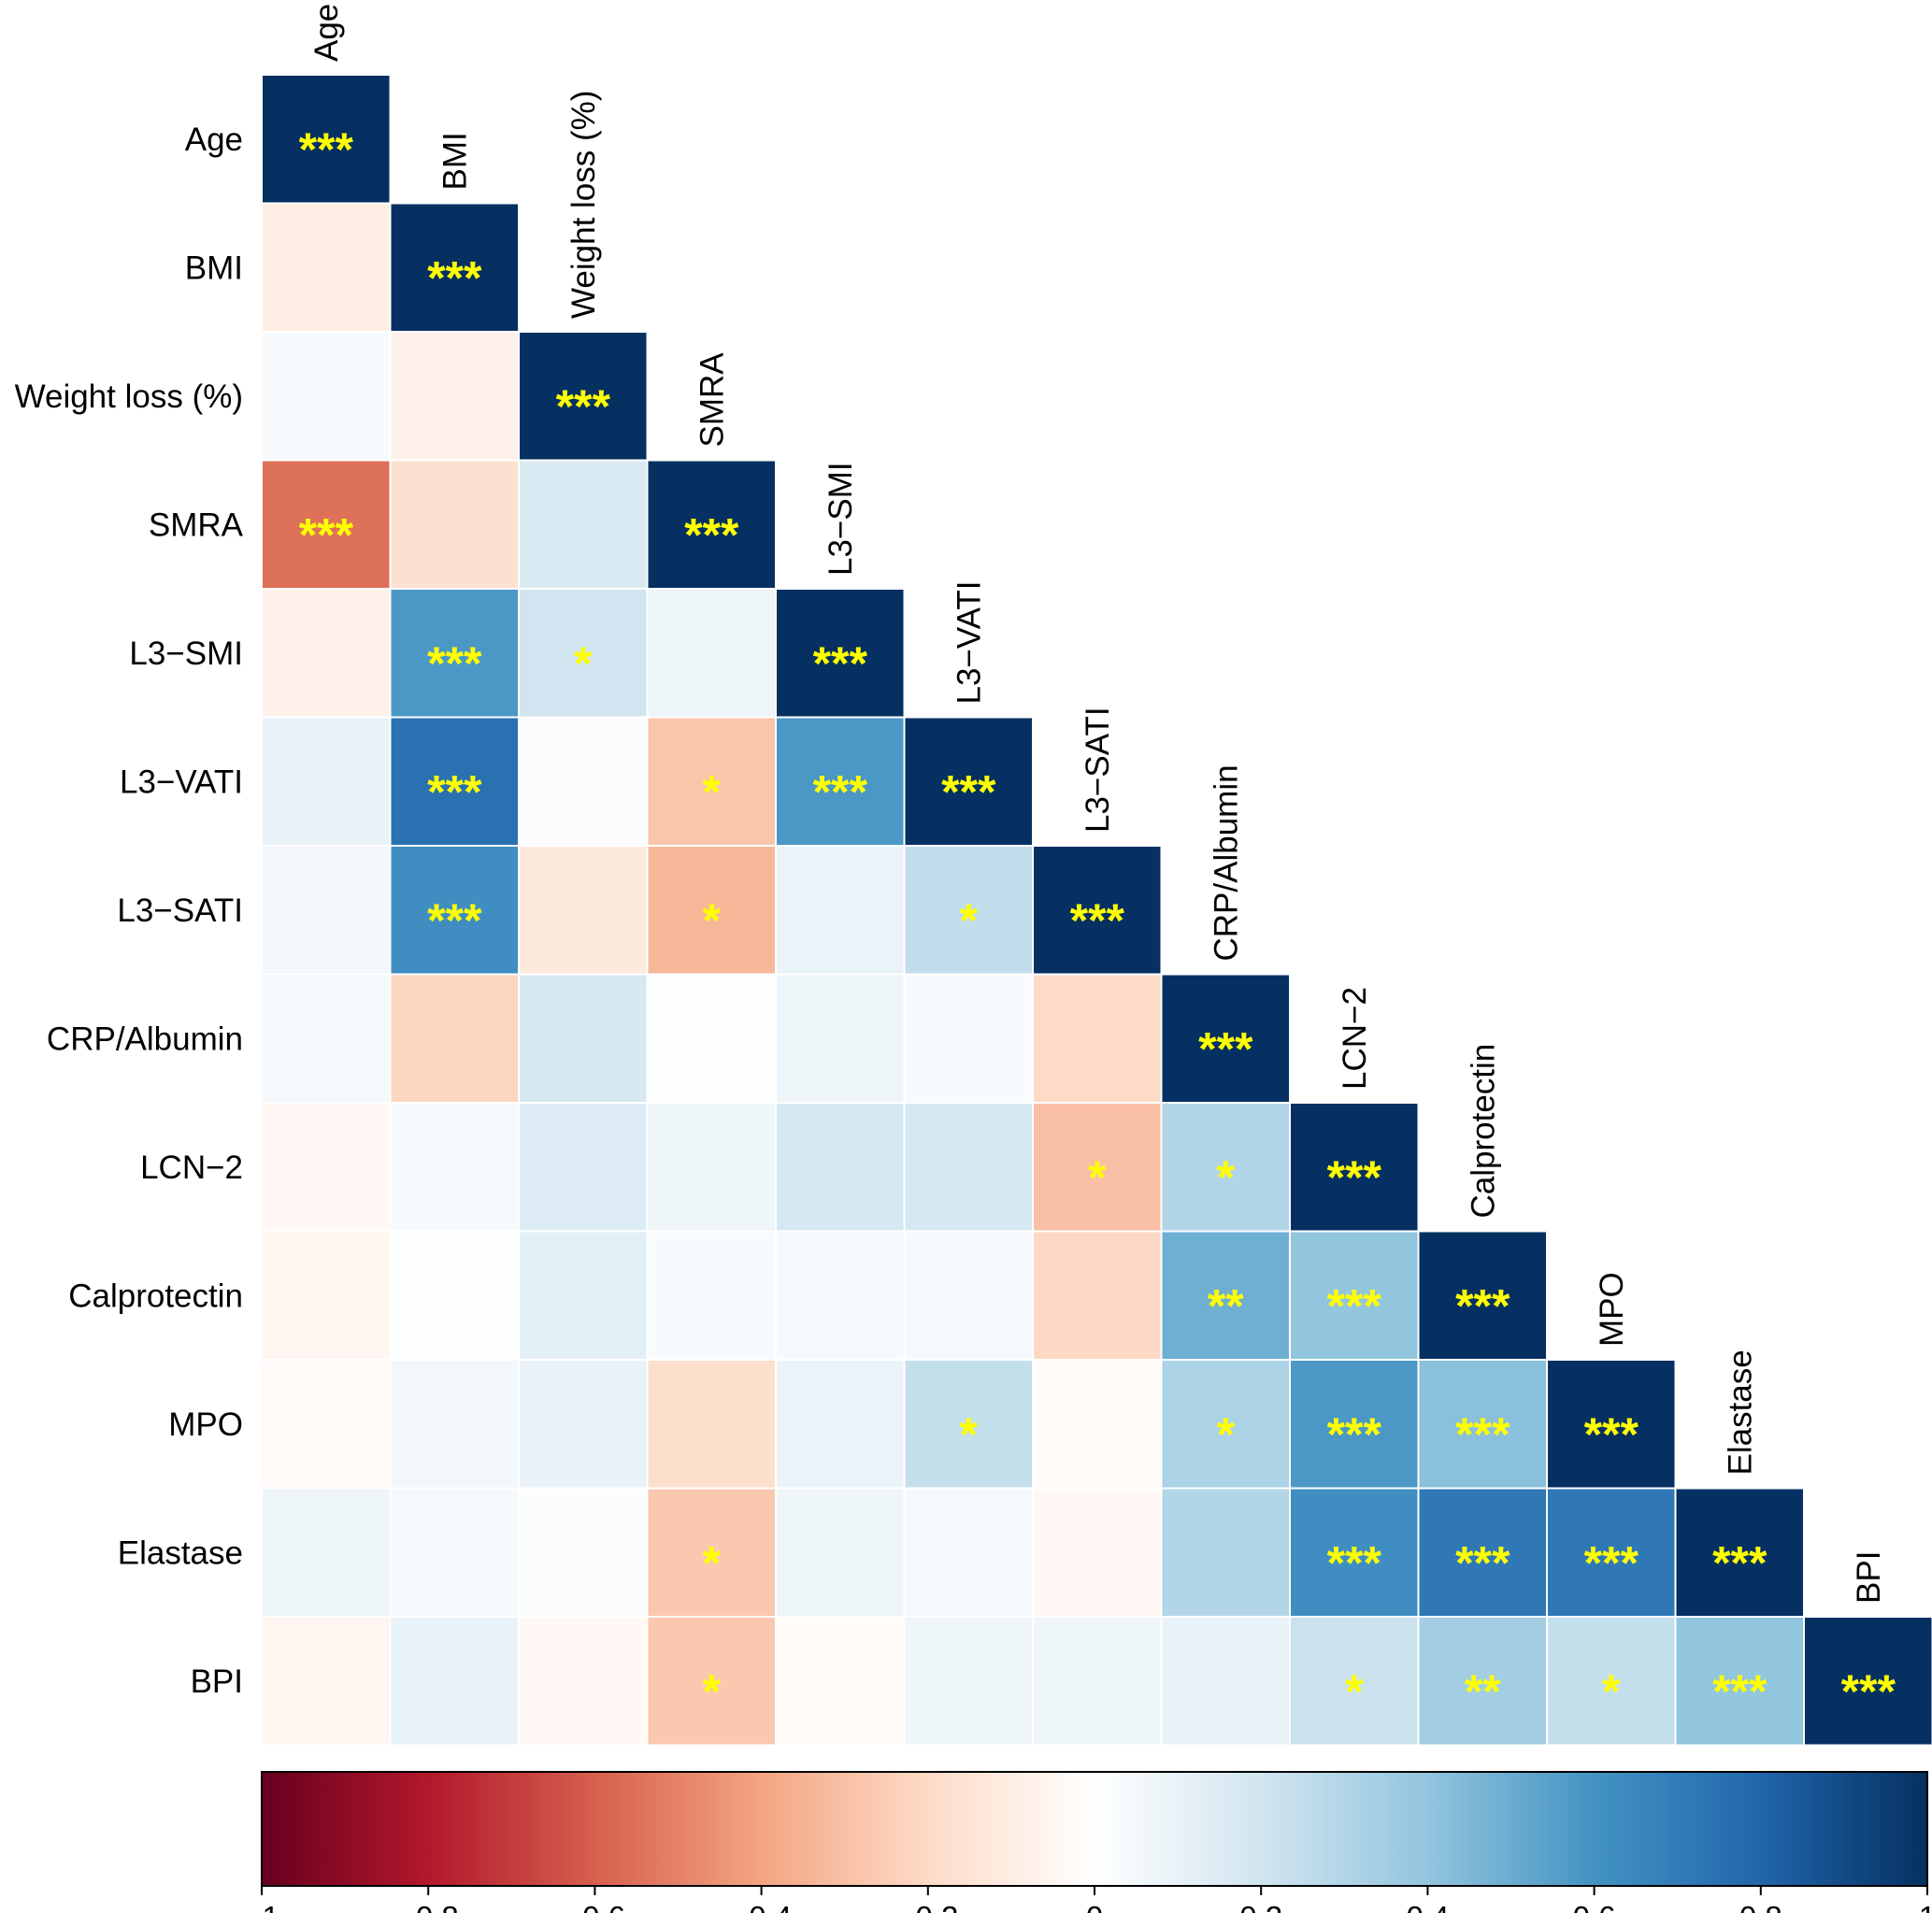  What do you see at coordinates (454, 1552) in the screenshot?
I see `cell-elastase-bmi` at bounding box center [454, 1552].